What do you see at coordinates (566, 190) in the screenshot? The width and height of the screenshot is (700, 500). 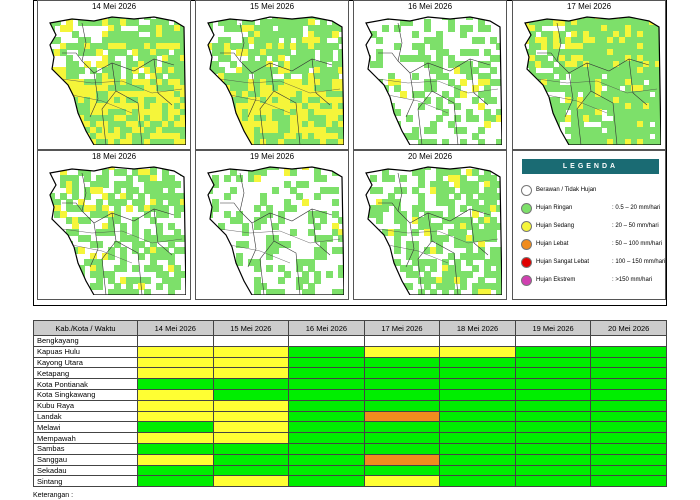 I see `legend-label: Berawan / Tidak Hujan` at bounding box center [566, 190].